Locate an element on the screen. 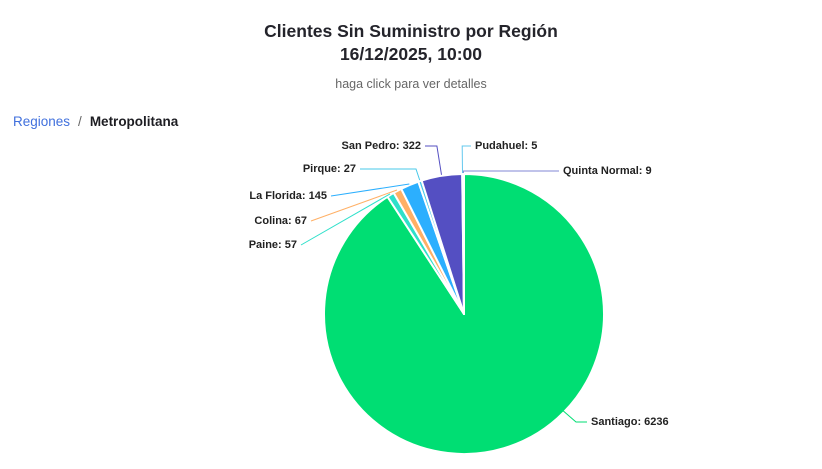 This screenshot has height=469, width=822. label-connector-la-florida is located at coordinates (370, 190).